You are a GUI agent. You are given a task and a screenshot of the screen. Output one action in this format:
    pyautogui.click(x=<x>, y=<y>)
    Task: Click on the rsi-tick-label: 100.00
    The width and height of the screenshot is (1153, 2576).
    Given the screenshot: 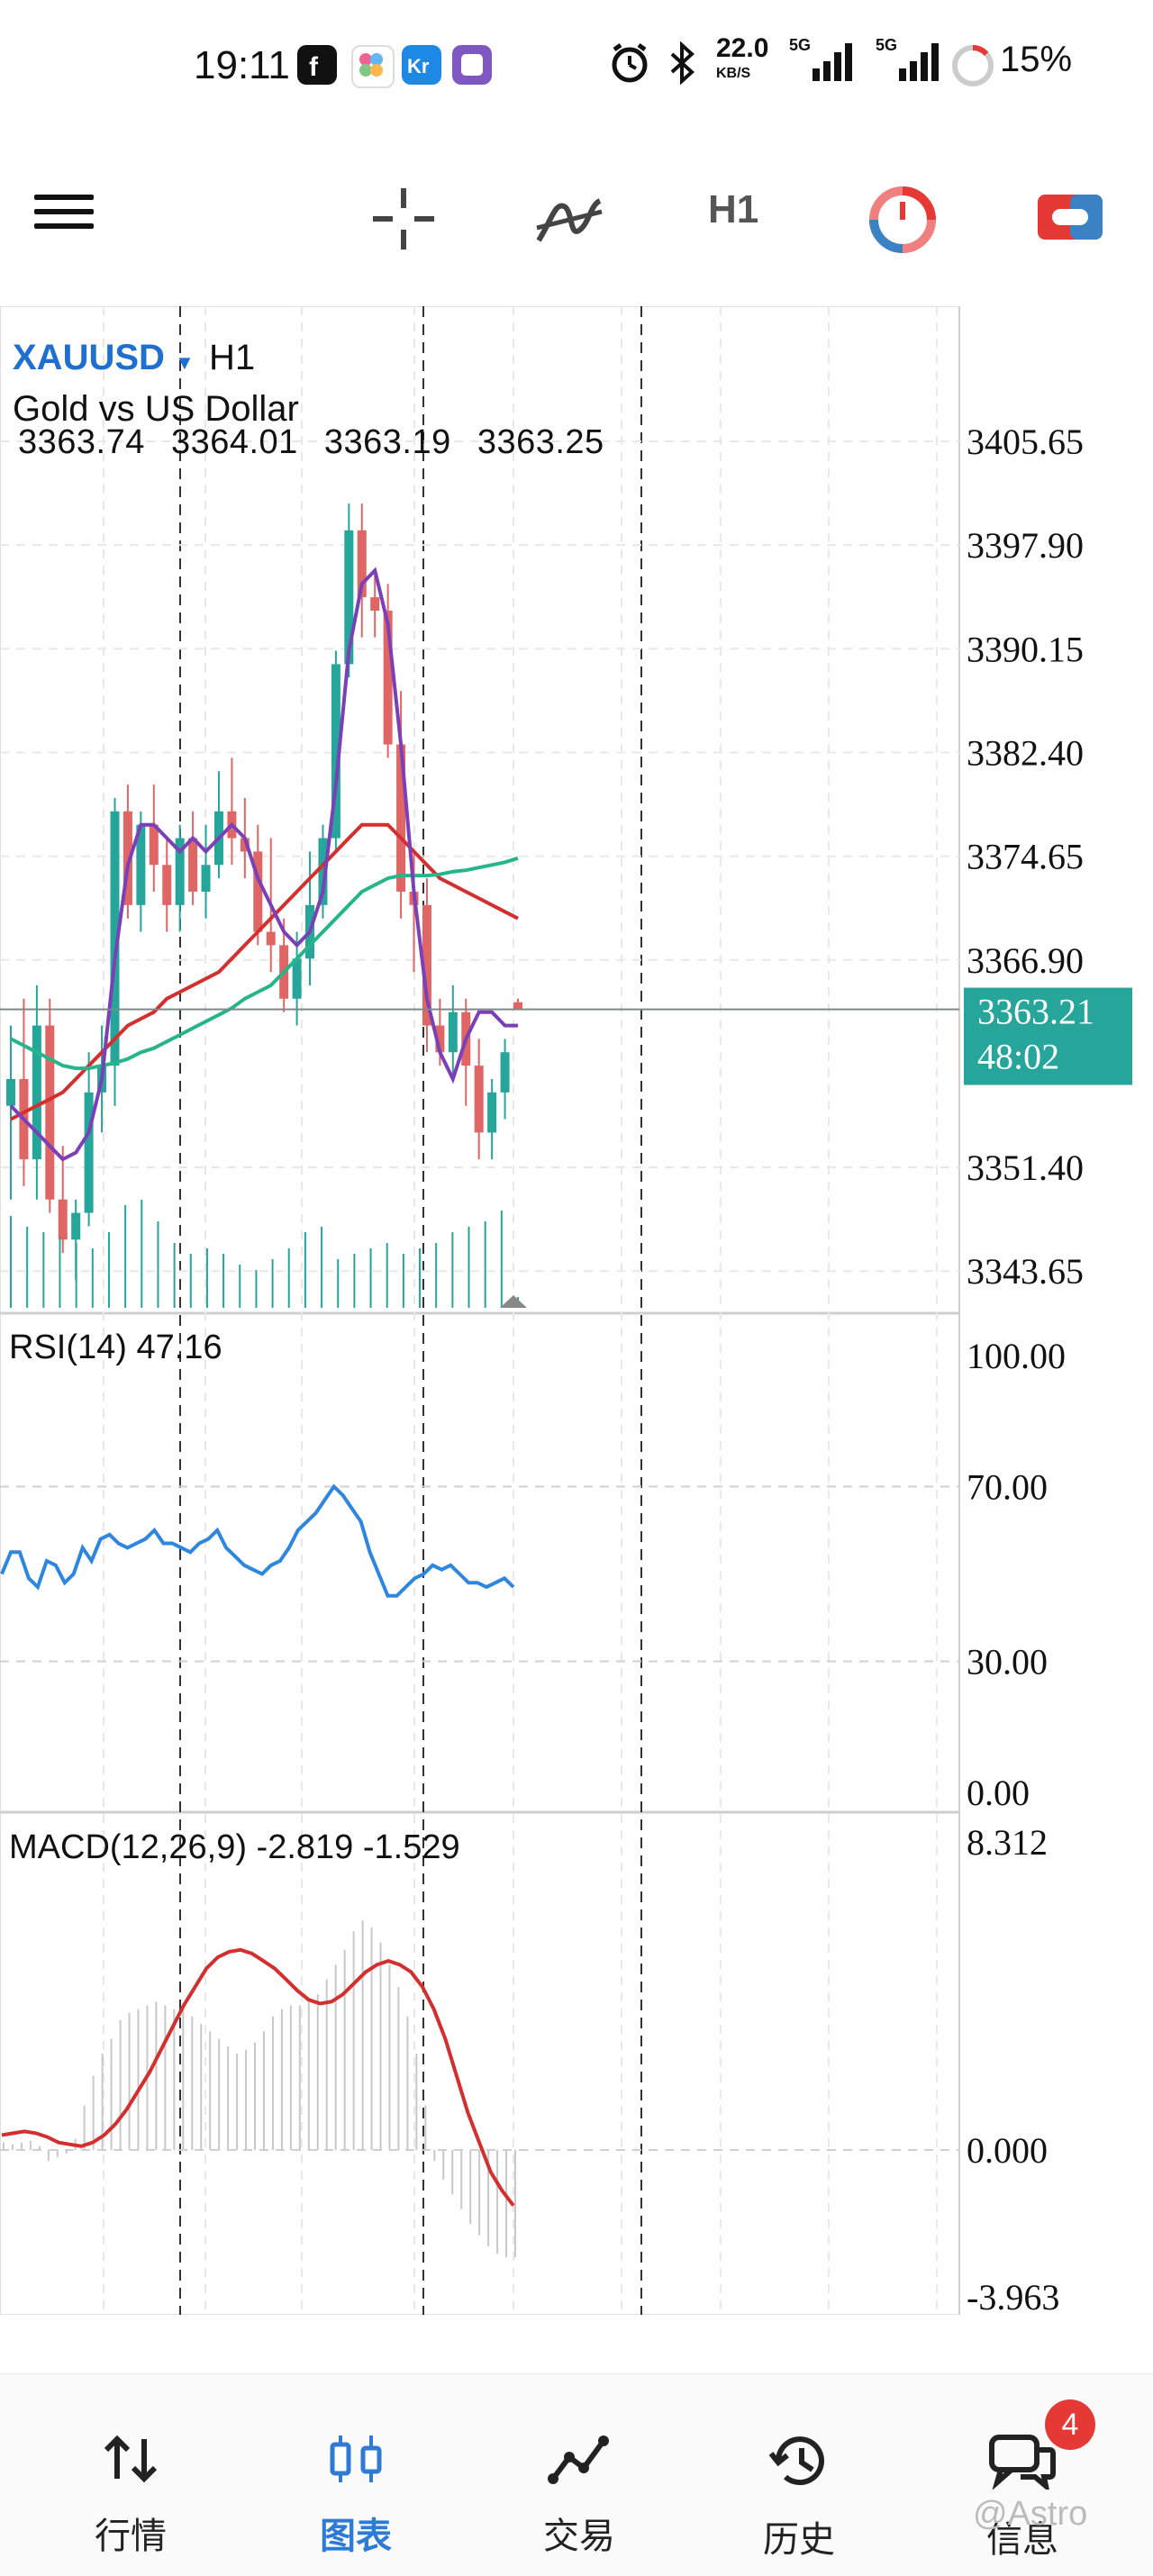 What is the action you would take?
    pyautogui.click(x=1016, y=1356)
    